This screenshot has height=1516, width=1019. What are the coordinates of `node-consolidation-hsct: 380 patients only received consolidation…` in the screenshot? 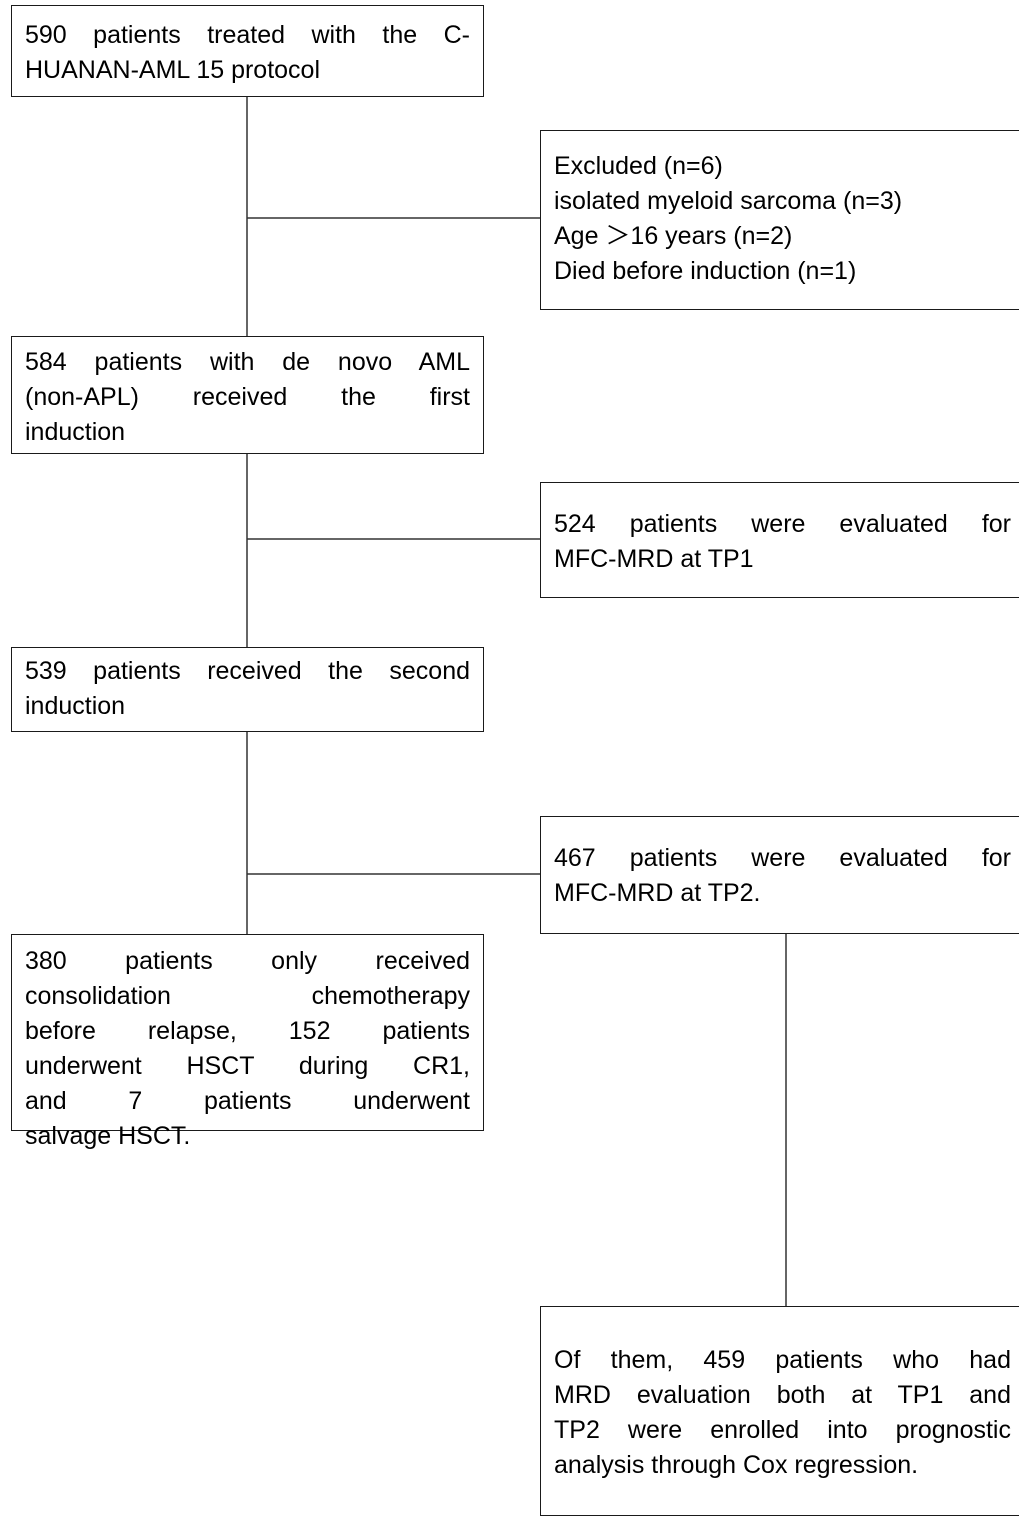 It's located at (247, 1042).